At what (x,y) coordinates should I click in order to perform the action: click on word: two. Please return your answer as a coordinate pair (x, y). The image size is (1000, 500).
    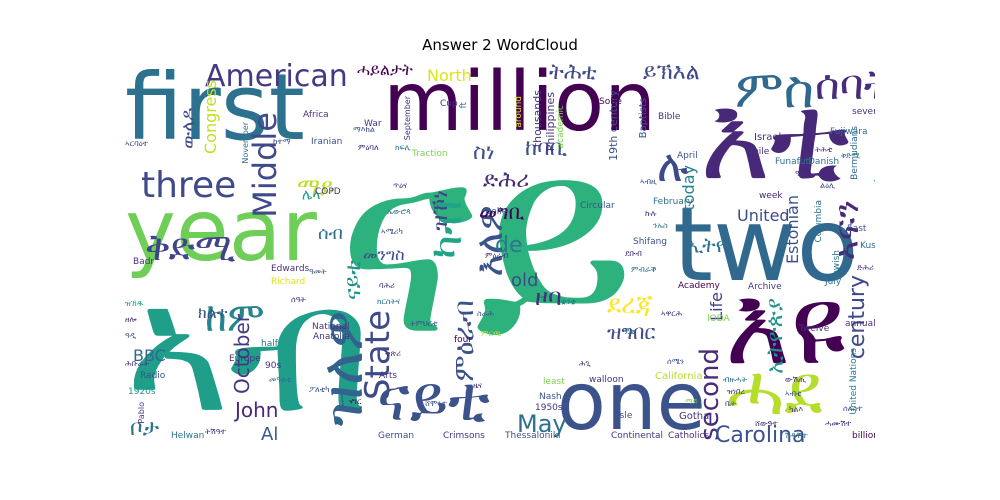
    Looking at the image, I should click on (766, 245).